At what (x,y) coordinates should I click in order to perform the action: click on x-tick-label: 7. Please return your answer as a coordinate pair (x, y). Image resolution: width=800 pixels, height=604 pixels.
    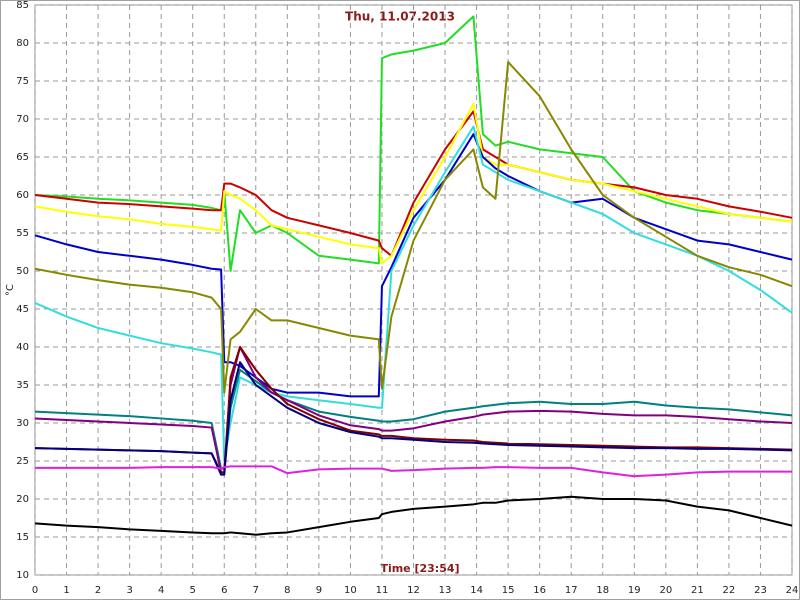
    Looking at the image, I should click on (256, 590).